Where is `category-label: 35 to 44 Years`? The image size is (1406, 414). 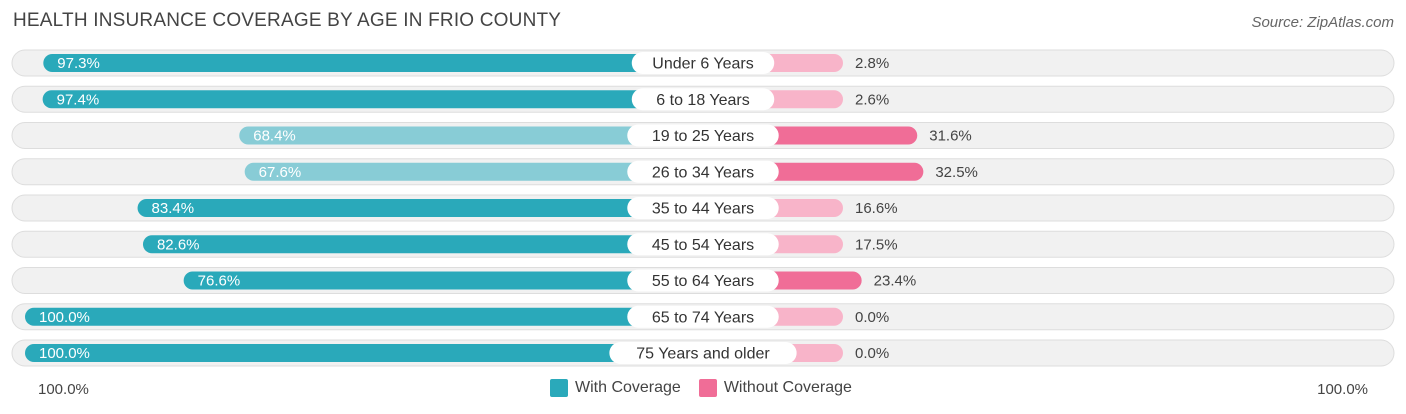
category-label: 35 to 44 Years is located at coordinates (703, 209).